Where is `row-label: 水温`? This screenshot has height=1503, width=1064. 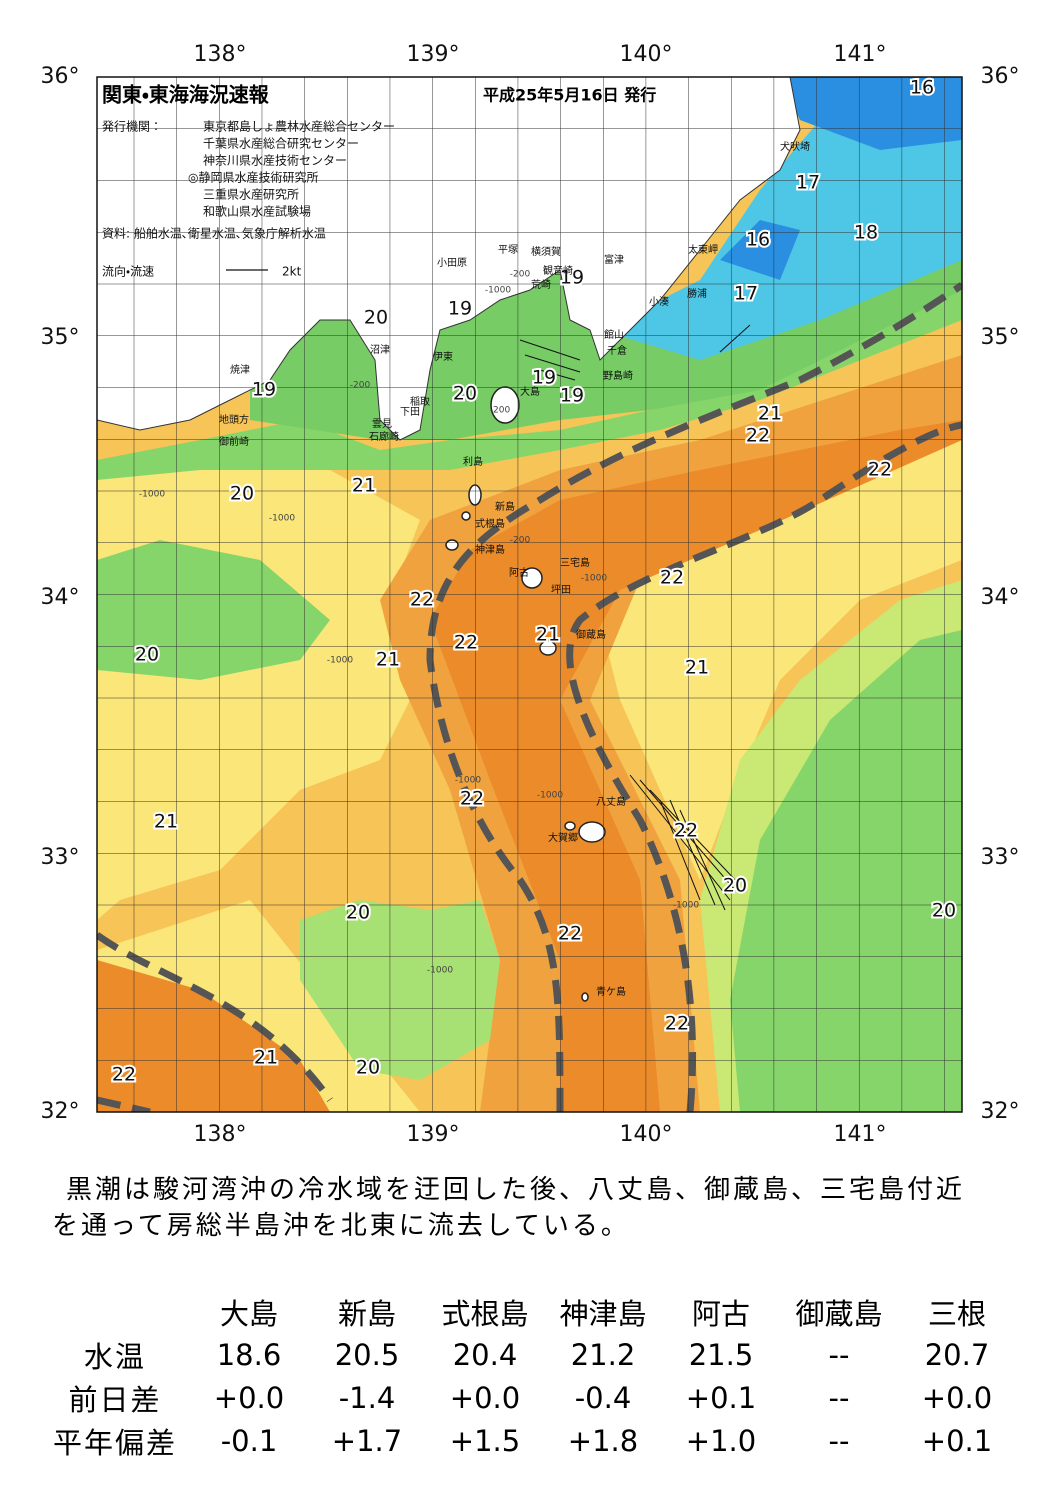
row-label: 水温 is located at coordinates (114, 1356).